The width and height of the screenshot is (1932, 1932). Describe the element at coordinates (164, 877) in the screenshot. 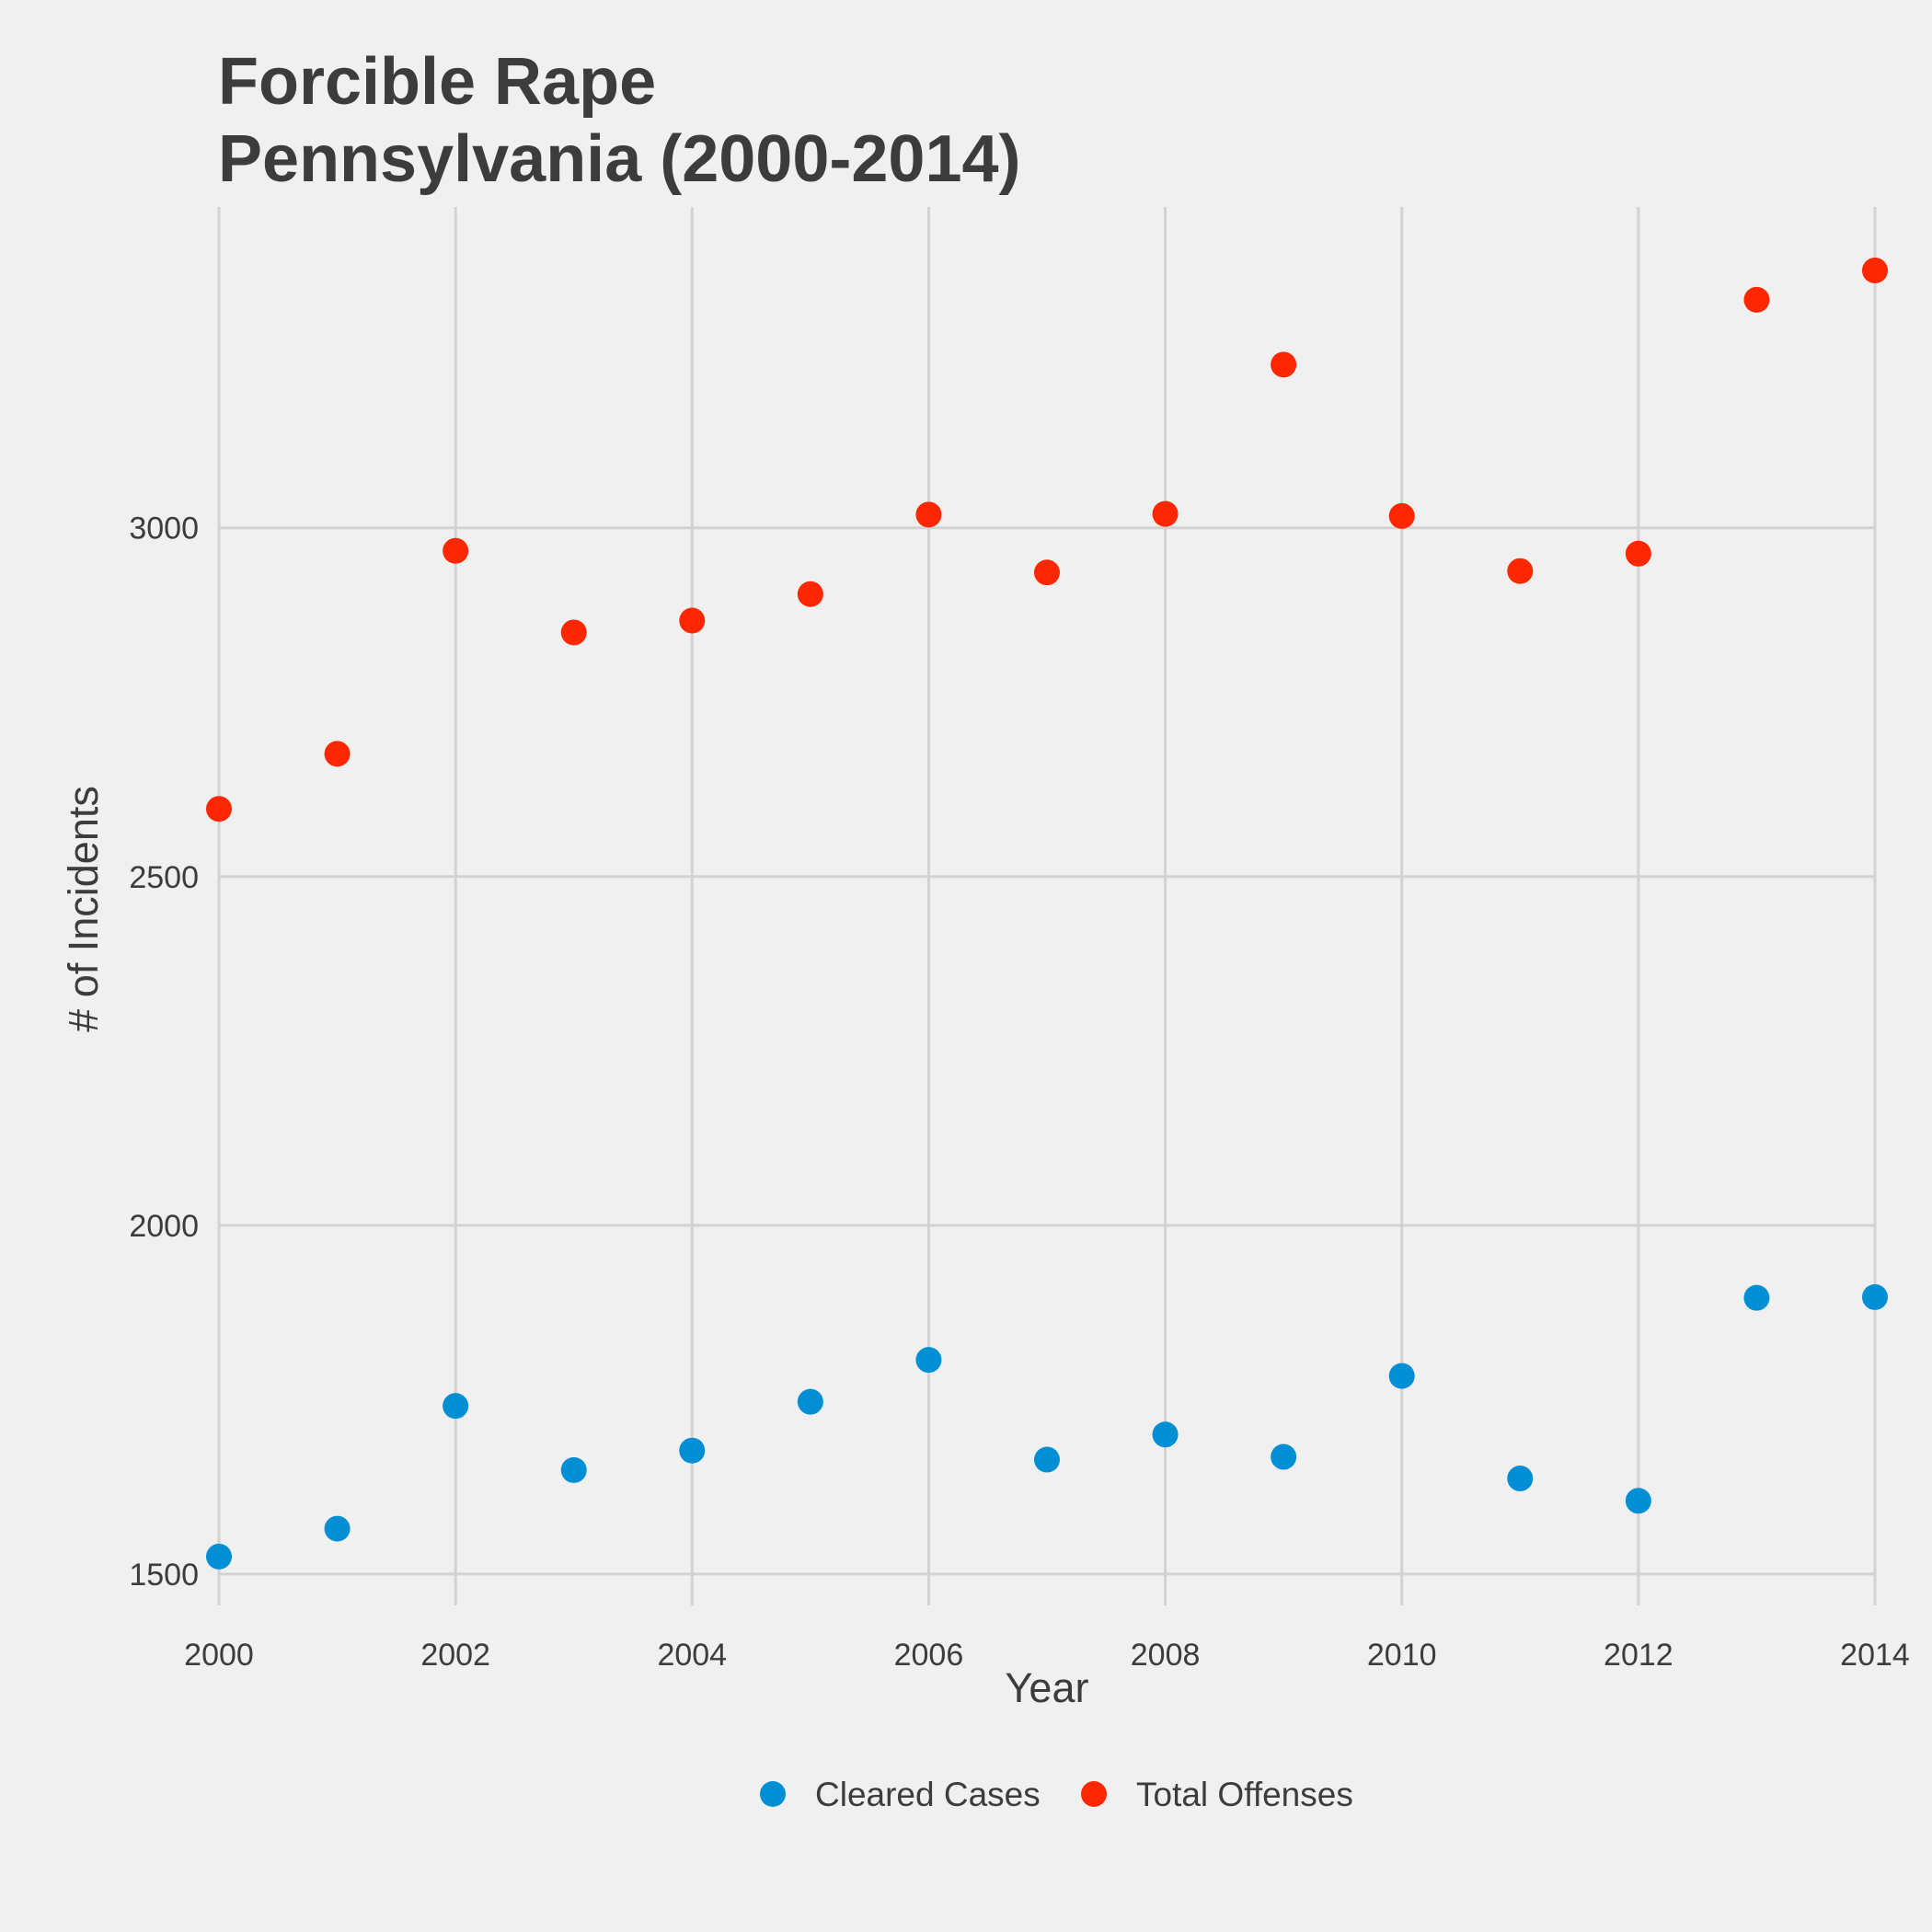

I see `y-tick-label: 2500` at that location.